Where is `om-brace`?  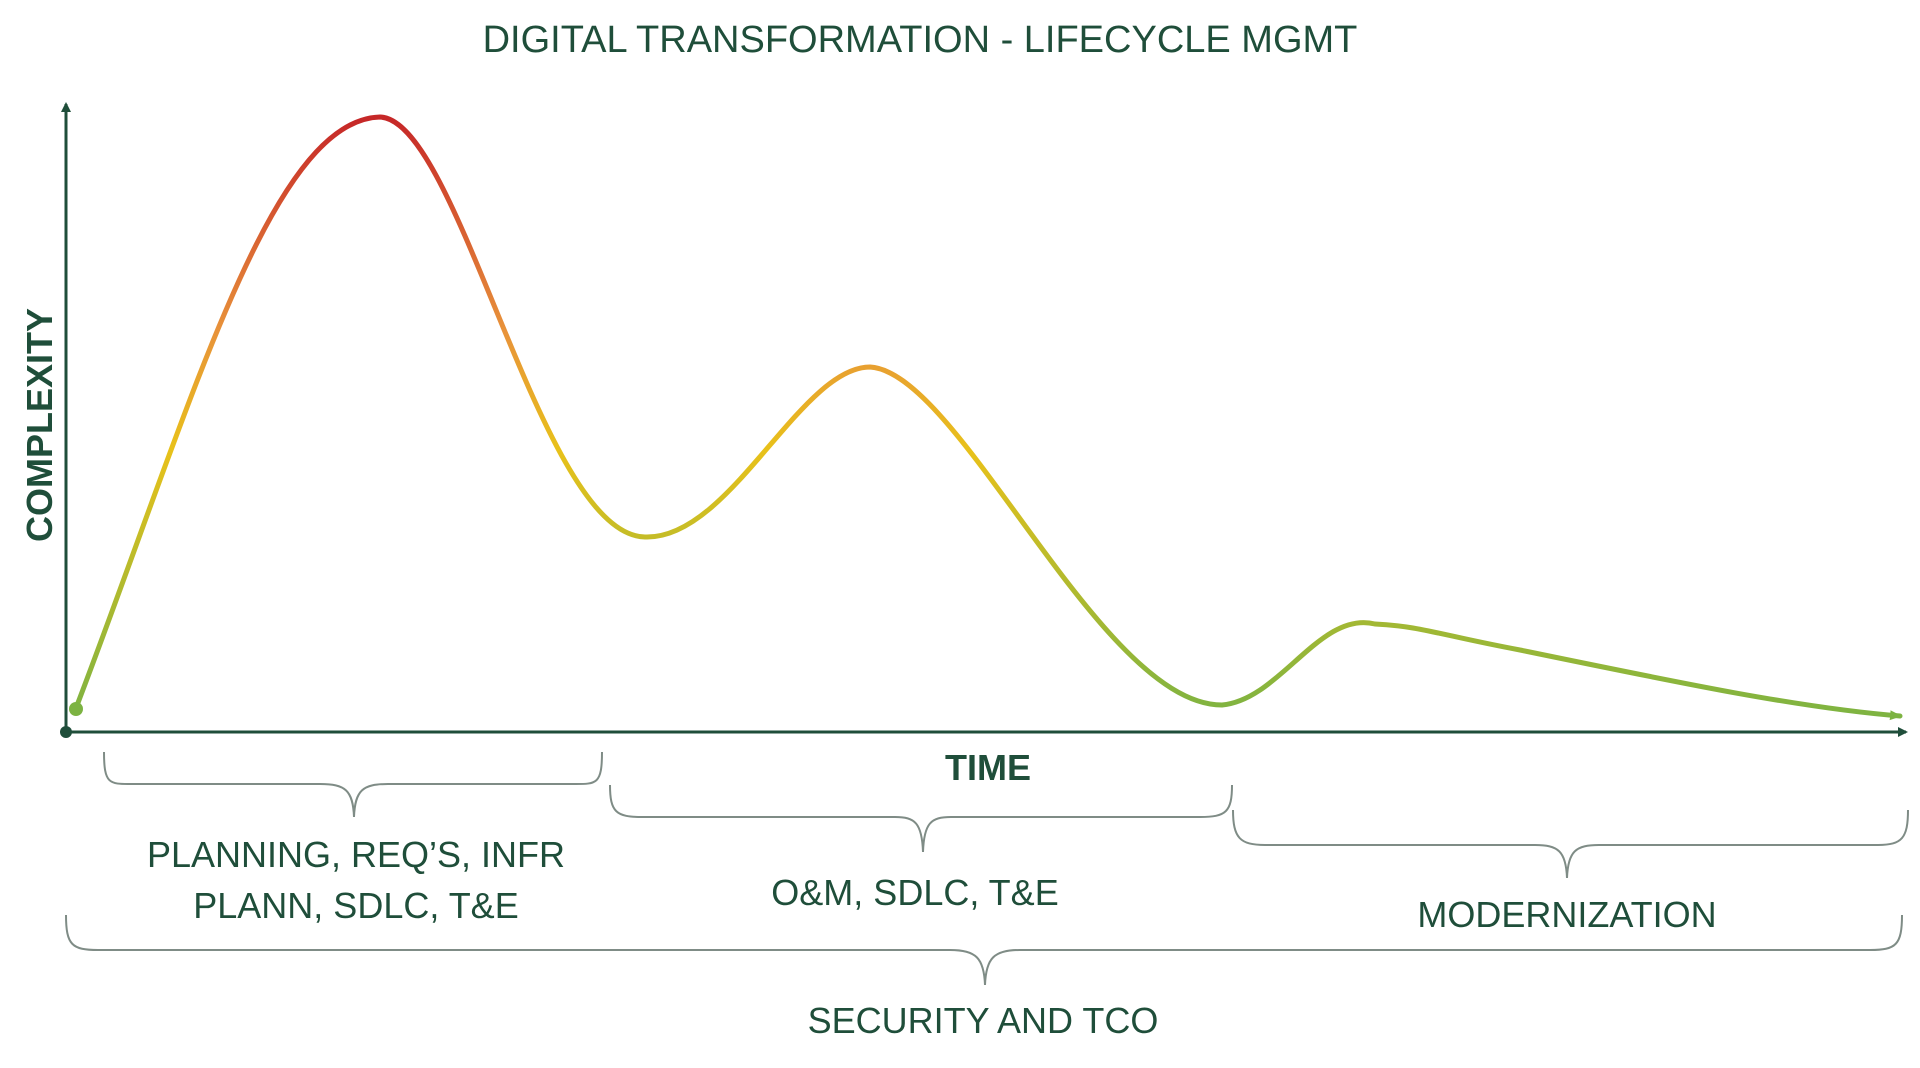 om-brace is located at coordinates (921, 818).